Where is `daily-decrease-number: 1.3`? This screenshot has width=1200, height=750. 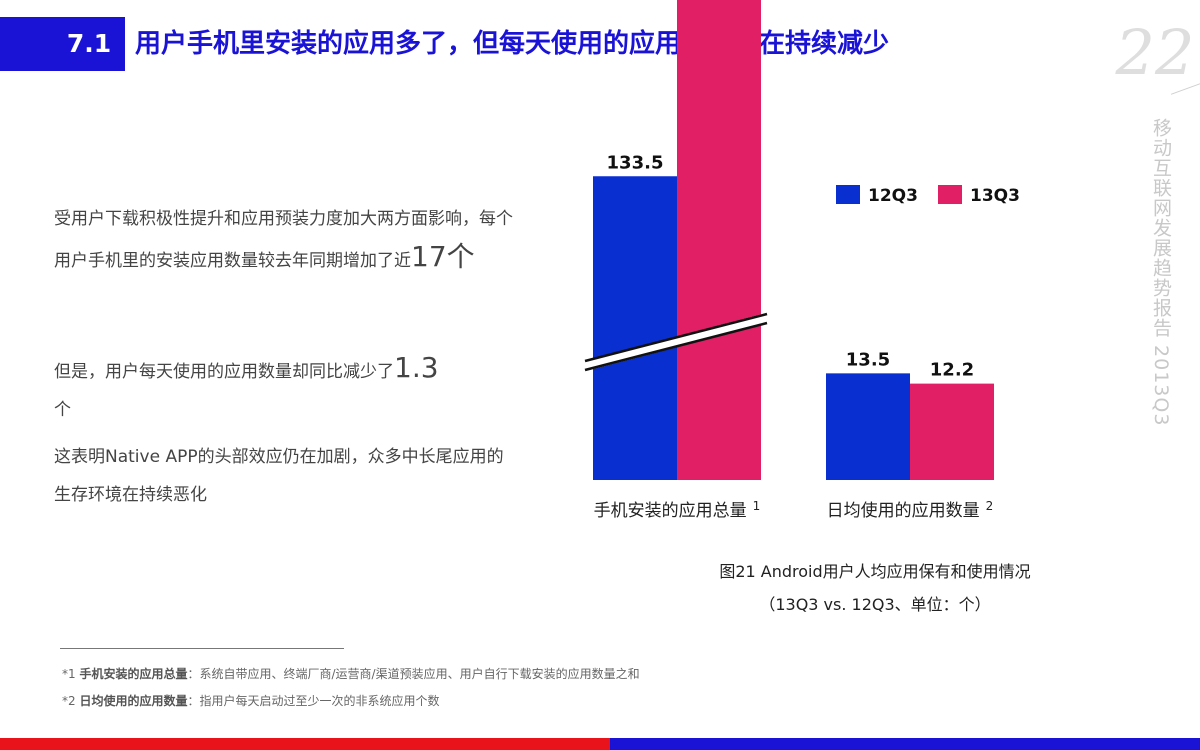 daily-decrease-number: 1.3 is located at coordinates (416, 367).